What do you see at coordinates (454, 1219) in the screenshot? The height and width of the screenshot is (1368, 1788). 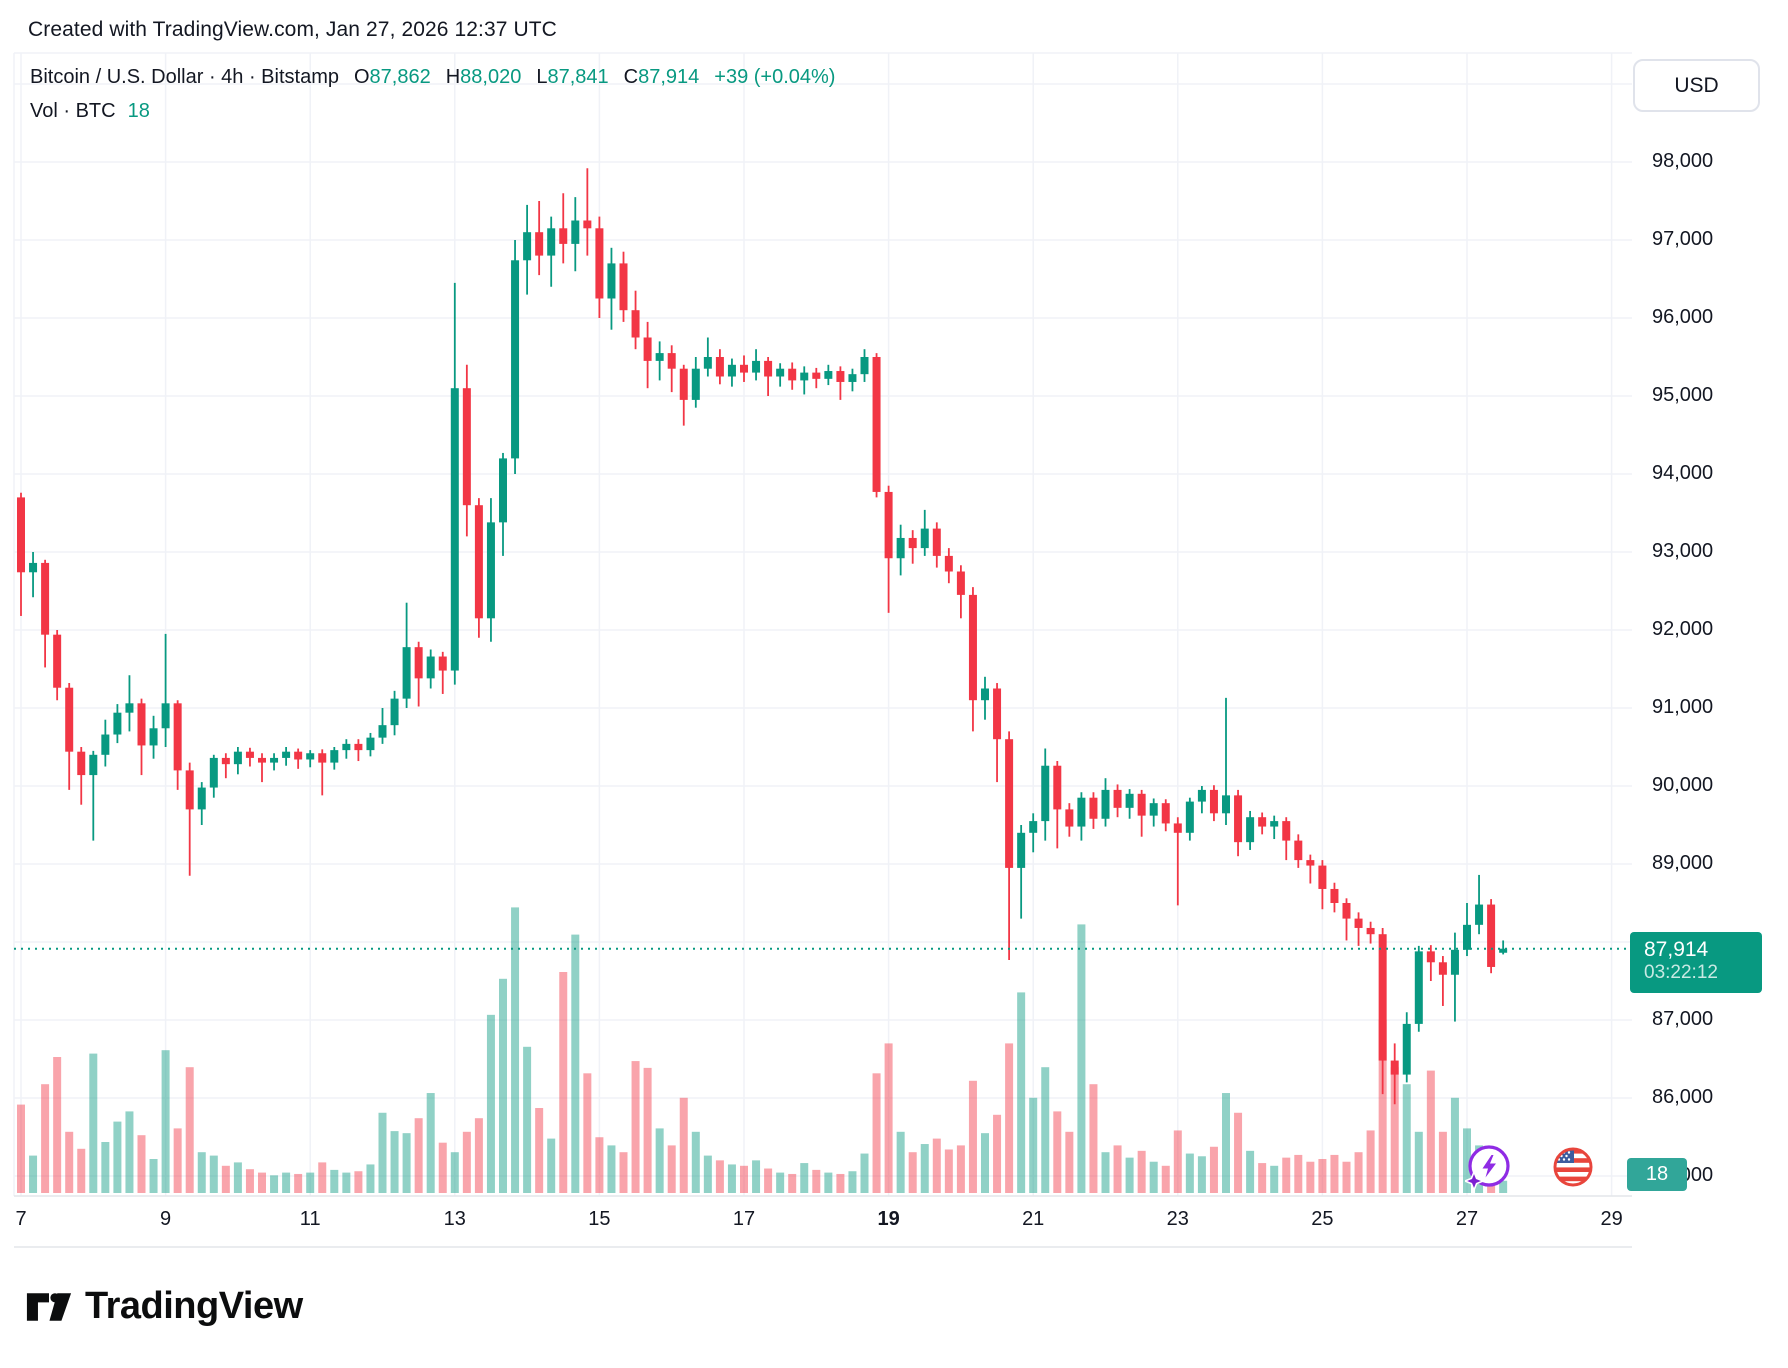 I see `time-axis-label: 13` at bounding box center [454, 1219].